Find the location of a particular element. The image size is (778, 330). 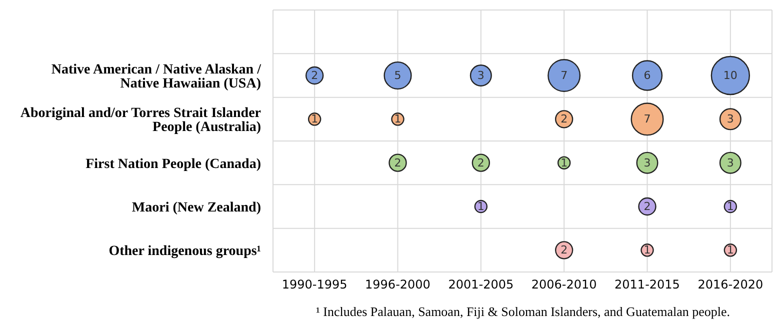

y-tick-label: Native American / Native Alaskan / Native Hawaiian (USA) is located at coordinates (156, 77).